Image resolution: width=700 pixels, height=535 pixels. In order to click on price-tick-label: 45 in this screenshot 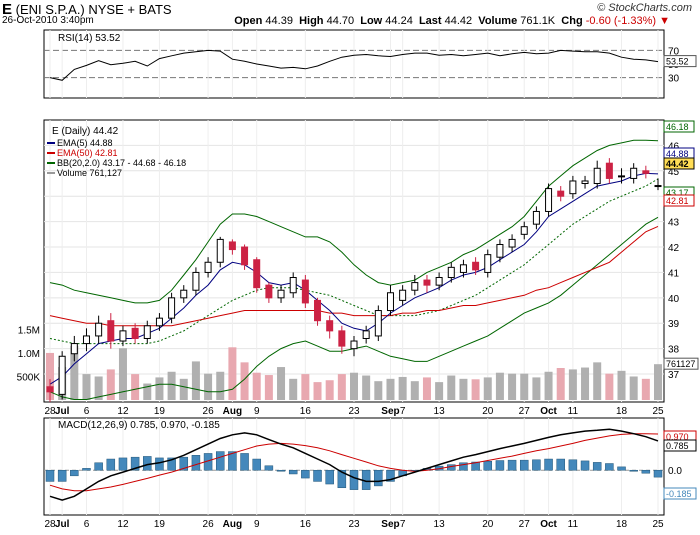, I will do `click(674, 172)`.